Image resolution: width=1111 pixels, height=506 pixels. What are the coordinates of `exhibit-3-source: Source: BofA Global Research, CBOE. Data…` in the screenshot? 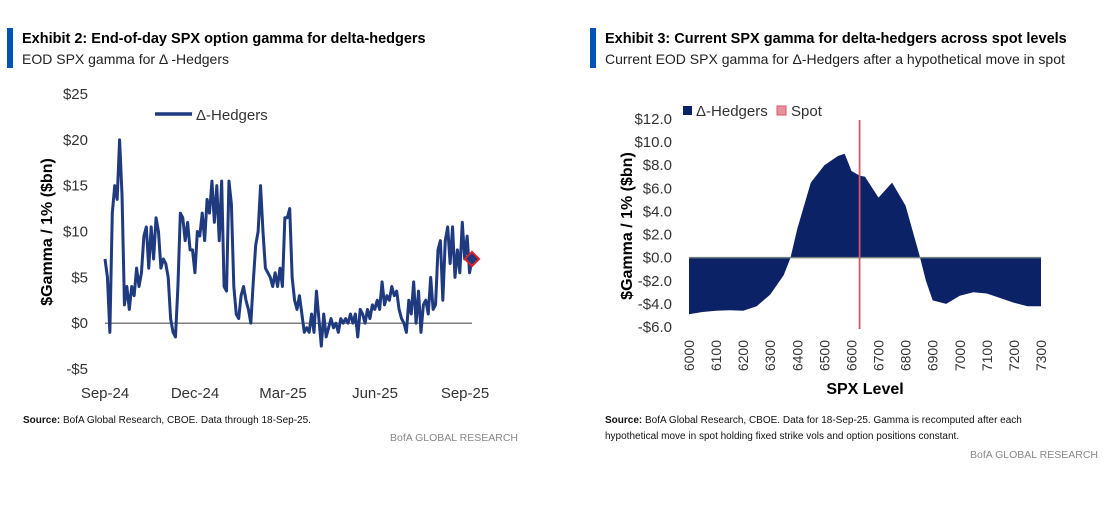 It's located at (813, 429).